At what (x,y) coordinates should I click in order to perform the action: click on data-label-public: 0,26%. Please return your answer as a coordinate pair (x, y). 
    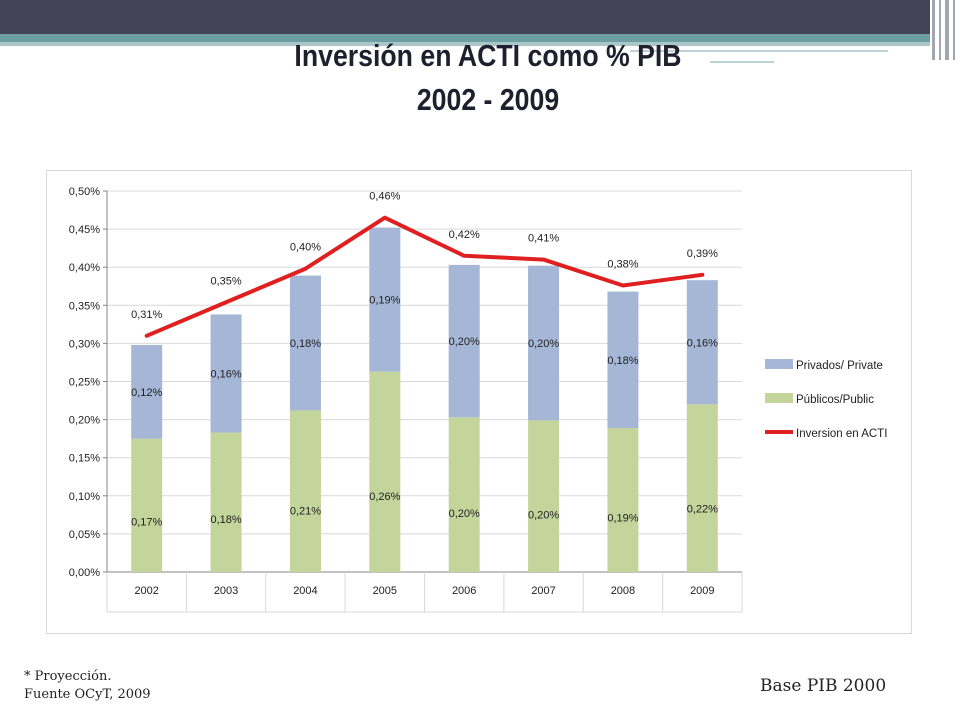
    Looking at the image, I should click on (384, 497).